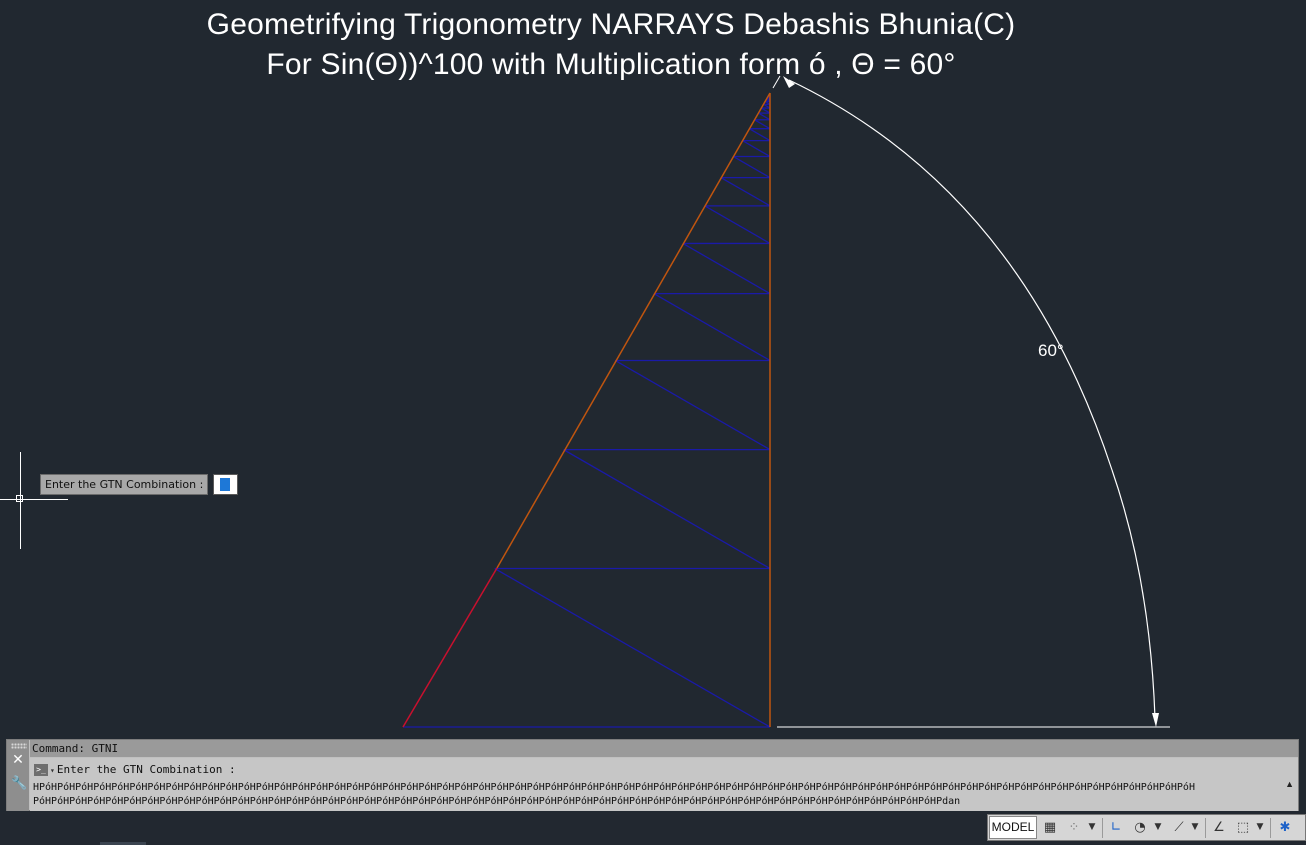 This screenshot has height=845, width=1306. What do you see at coordinates (1074, 827) in the screenshot?
I see `snap-icon: ⁘` at bounding box center [1074, 827].